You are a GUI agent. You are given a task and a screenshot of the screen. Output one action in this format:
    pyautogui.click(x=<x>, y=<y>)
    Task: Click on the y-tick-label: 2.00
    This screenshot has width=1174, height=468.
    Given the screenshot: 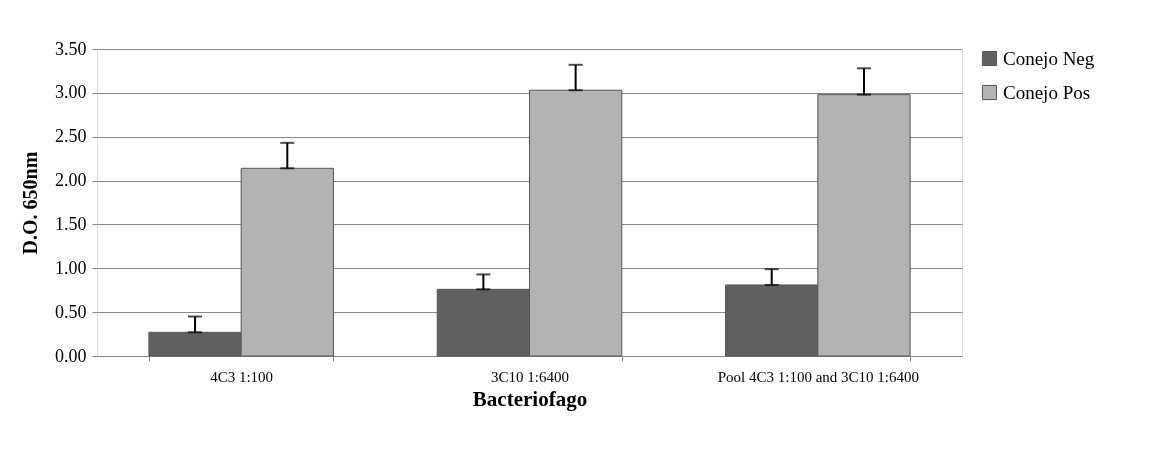 What is the action you would take?
    pyautogui.click(x=71, y=180)
    